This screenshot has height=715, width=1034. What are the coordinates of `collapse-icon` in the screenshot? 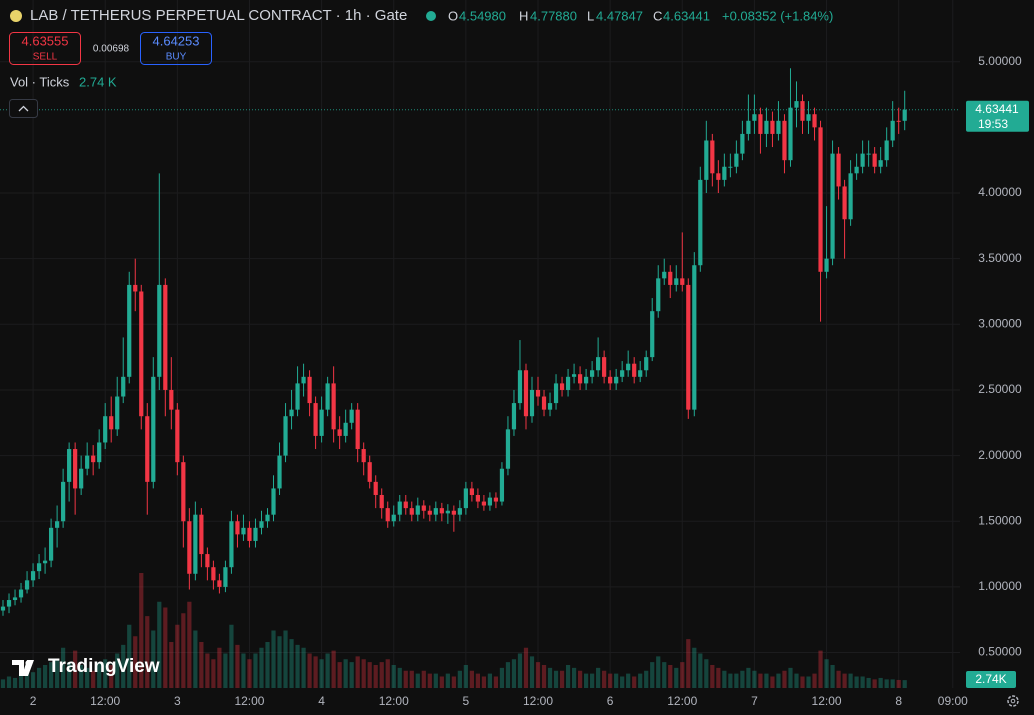 It's located at (23, 108).